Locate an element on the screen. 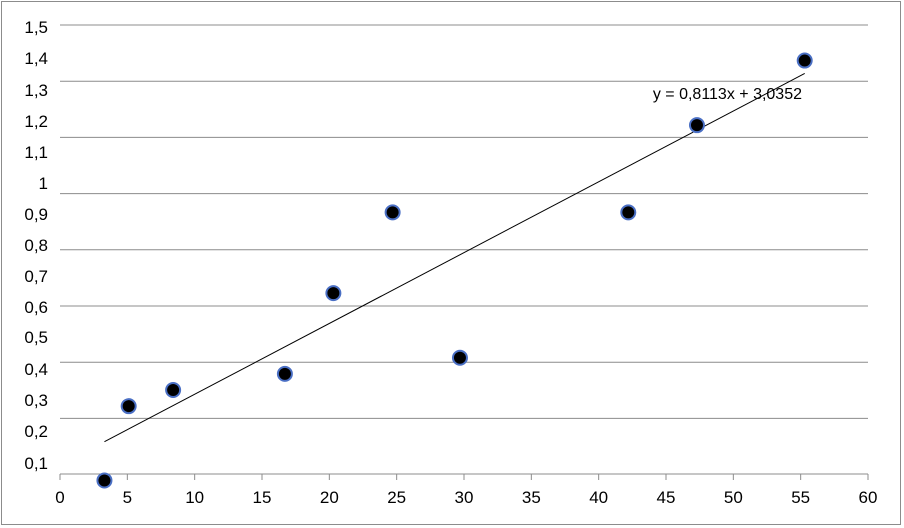  trendline-equation: y = 0,8113x + 3,0352 is located at coordinates (727, 94).